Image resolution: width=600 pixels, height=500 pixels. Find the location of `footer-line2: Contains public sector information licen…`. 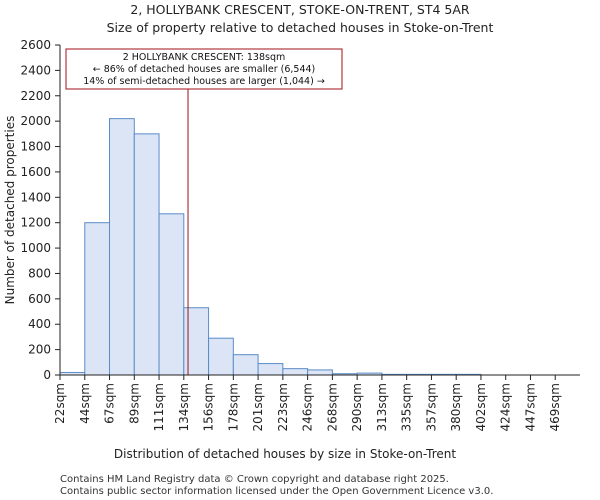

footer-line2: Contains public sector information licen… is located at coordinates (276, 491).